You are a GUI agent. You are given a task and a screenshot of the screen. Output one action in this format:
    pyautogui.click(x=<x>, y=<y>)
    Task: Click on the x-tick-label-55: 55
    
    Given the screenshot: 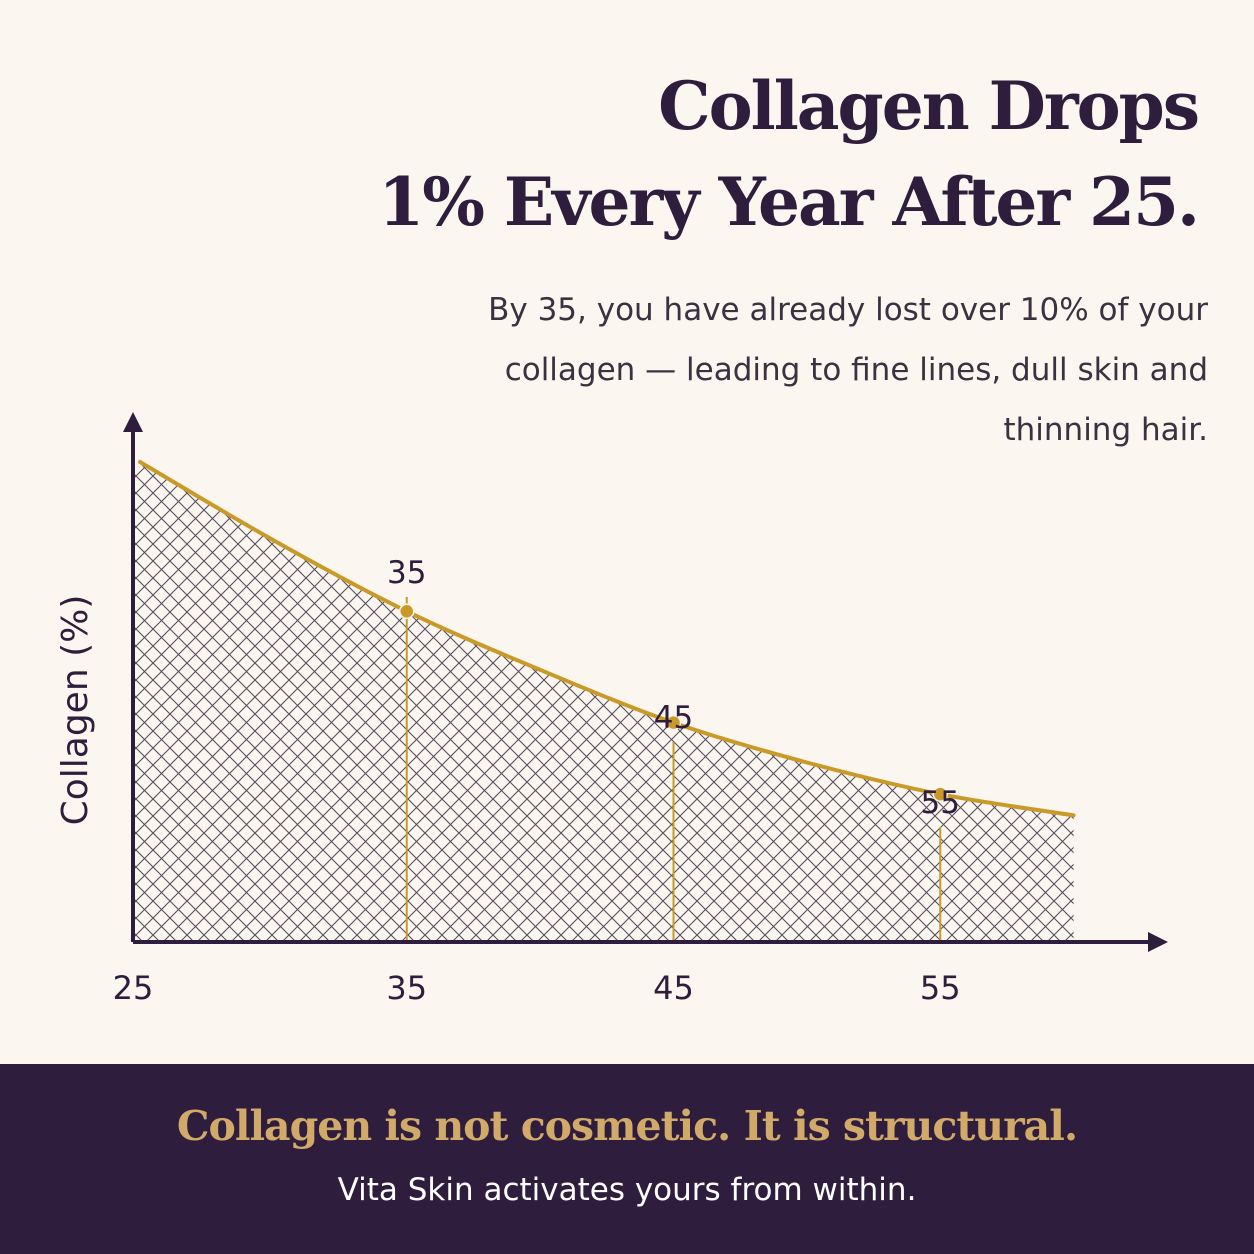 What is the action you would take?
    pyautogui.click(x=940, y=988)
    